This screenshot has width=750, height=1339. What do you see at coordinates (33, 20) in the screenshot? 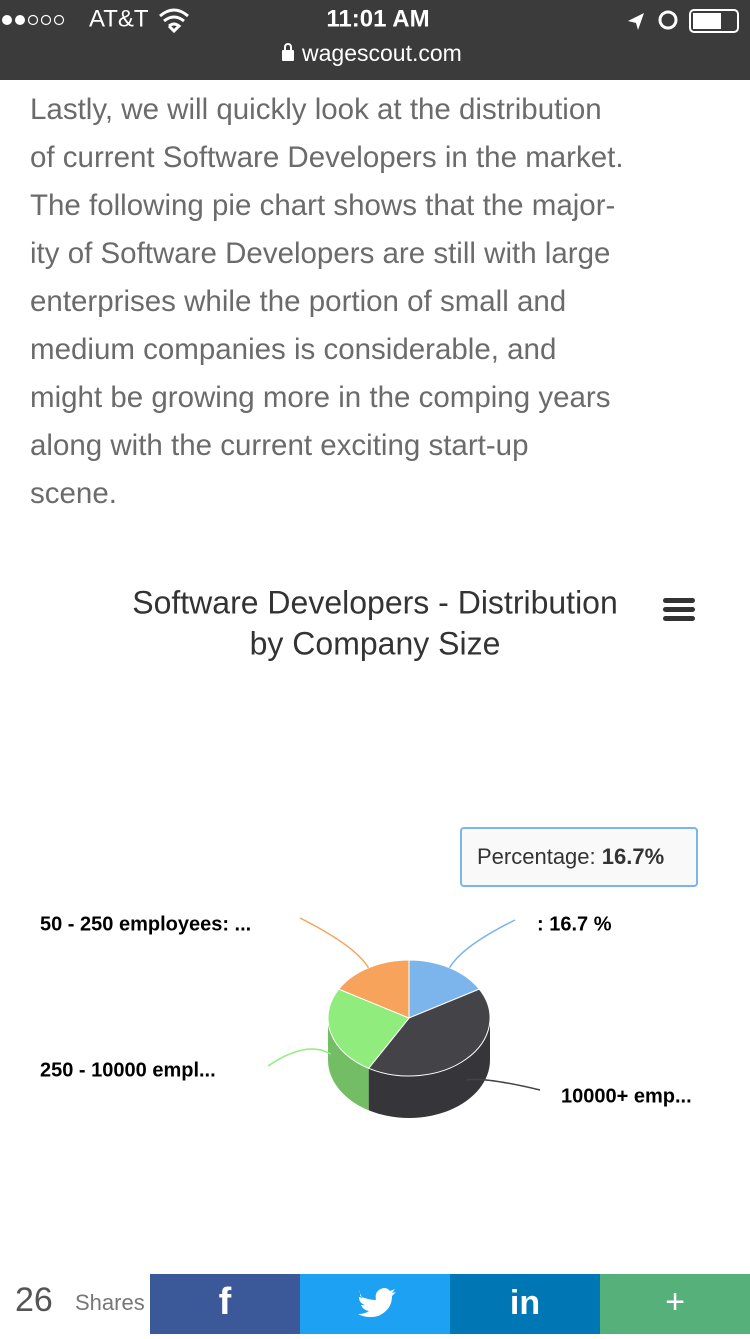
I see `signal` at bounding box center [33, 20].